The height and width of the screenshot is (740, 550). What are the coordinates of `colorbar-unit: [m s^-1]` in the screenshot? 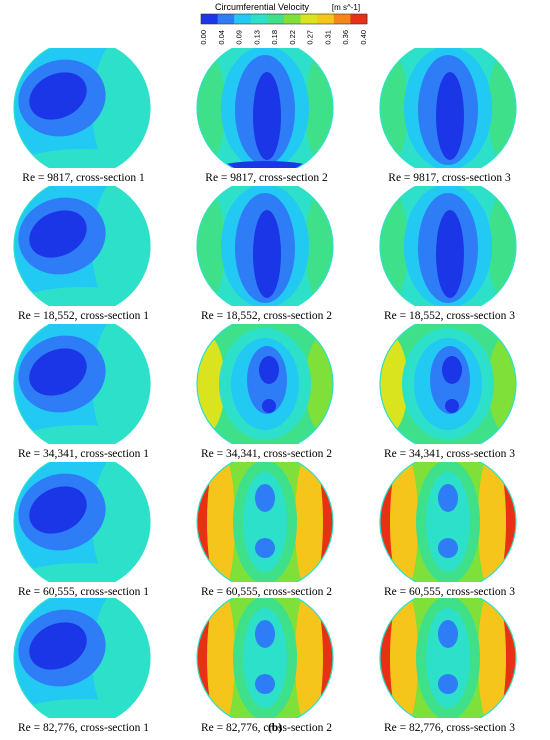 It's located at (346, 7).